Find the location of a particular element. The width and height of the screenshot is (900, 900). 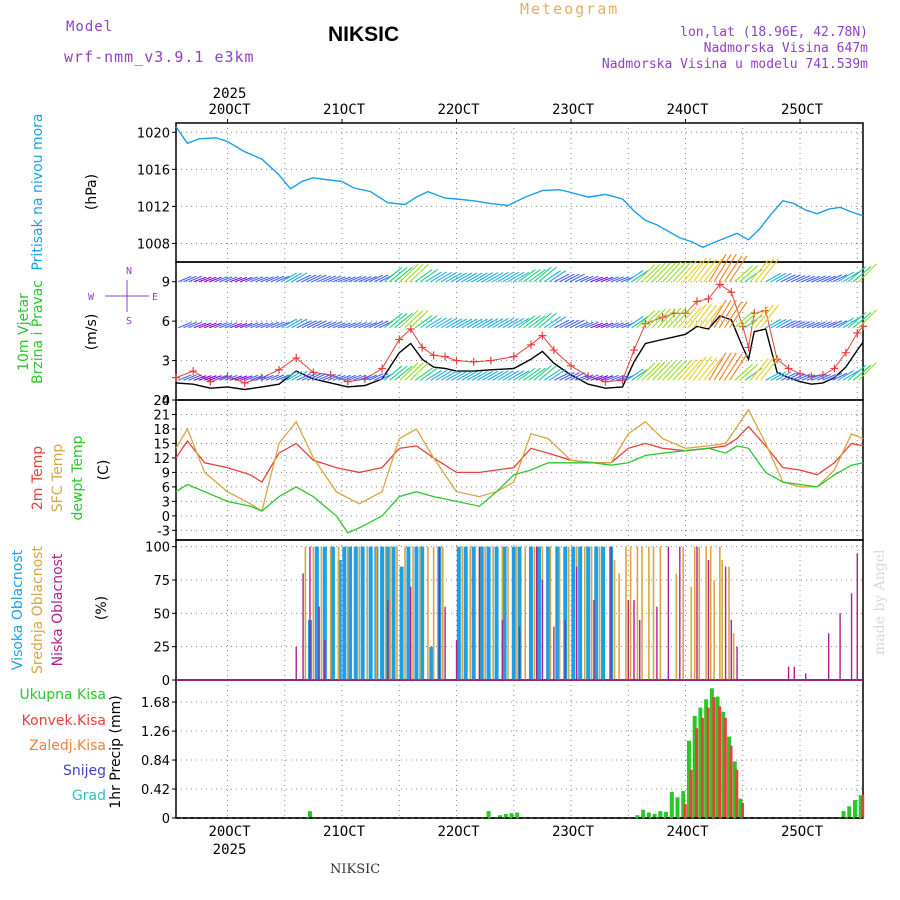

footer-credit: made by Angel is located at coordinates (880, 602).